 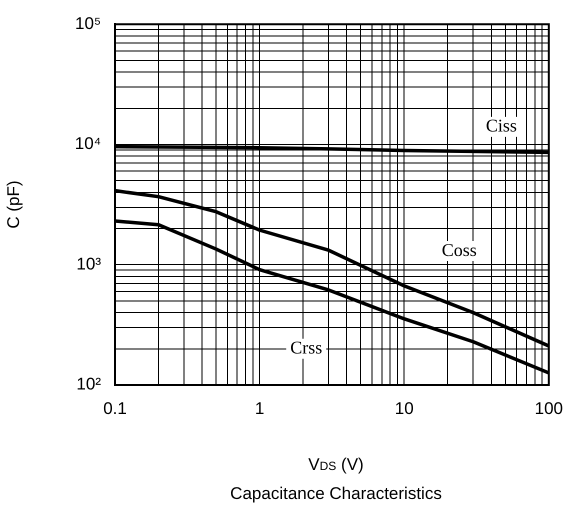 What do you see at coordinates (259, 408) in the screenshot?
I see `x-tick-label: 1` at bounding box center [259, 408].